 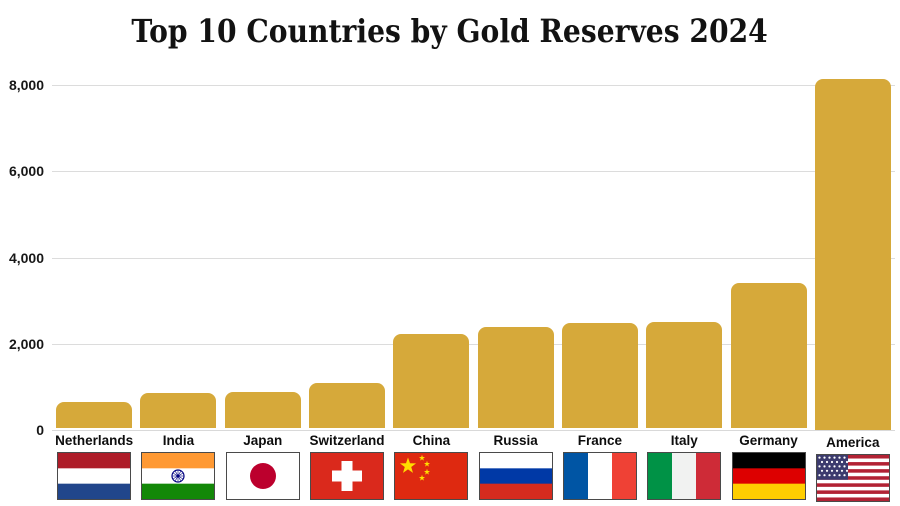 I want to click on country-label-america: America, so click(x=853, y=442).